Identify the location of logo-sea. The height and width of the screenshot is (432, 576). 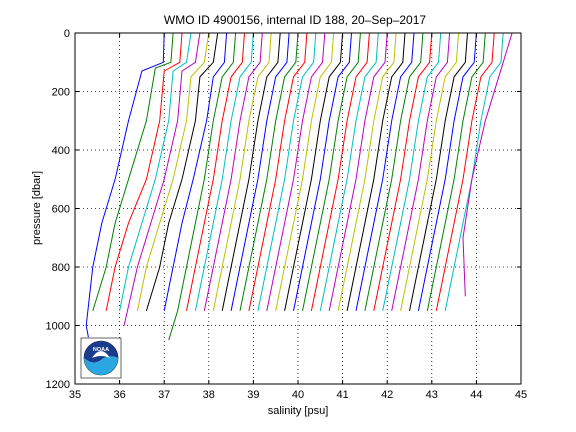
(101, 365).